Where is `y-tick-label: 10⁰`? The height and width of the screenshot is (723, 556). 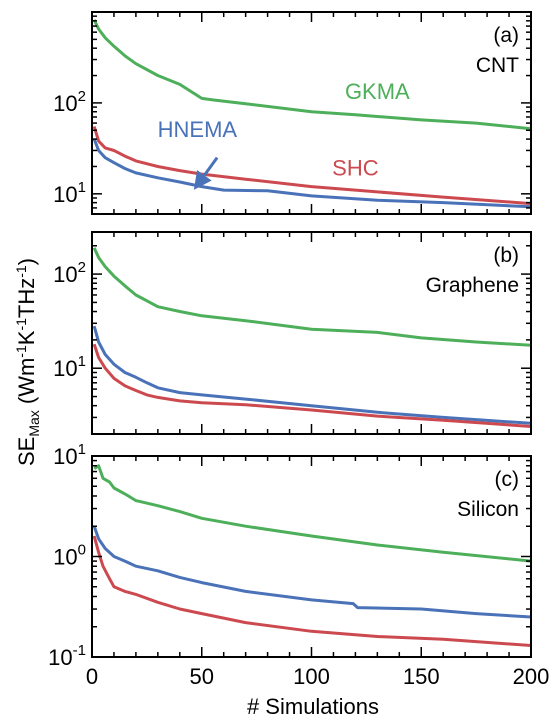
y-tick-label: 10⁰ is located at coordinates (69, 556).